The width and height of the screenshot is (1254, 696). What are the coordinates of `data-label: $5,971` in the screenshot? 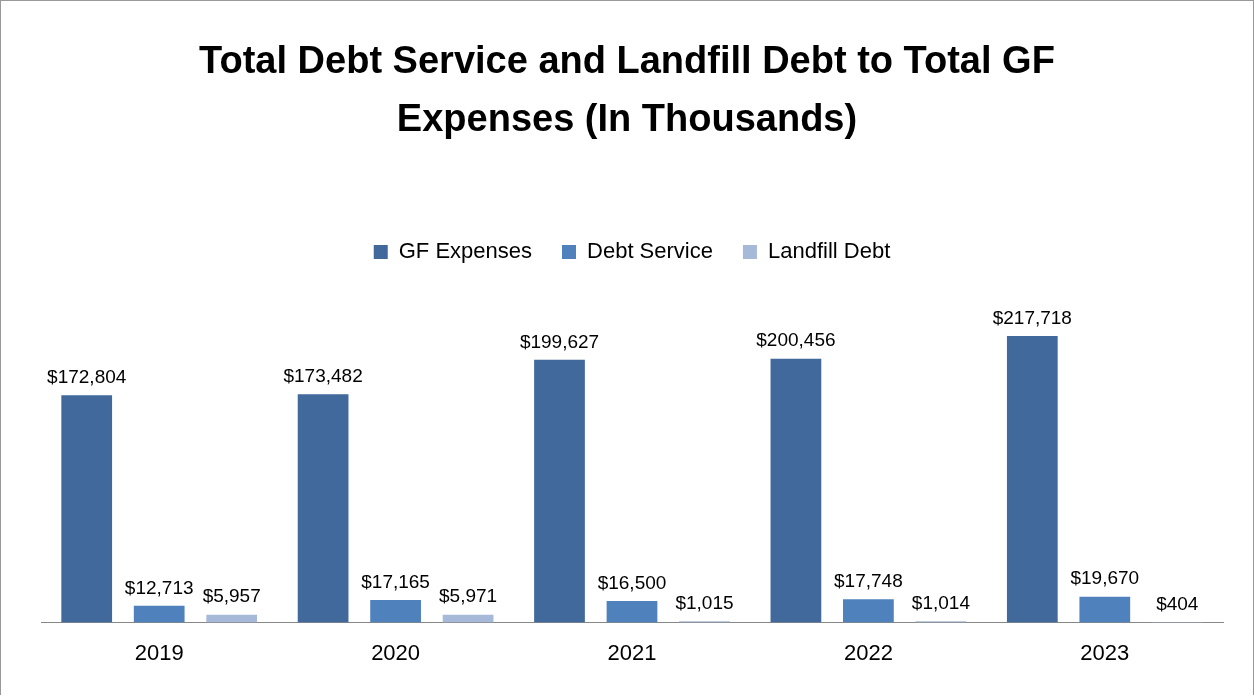 It's located at (468, 596).